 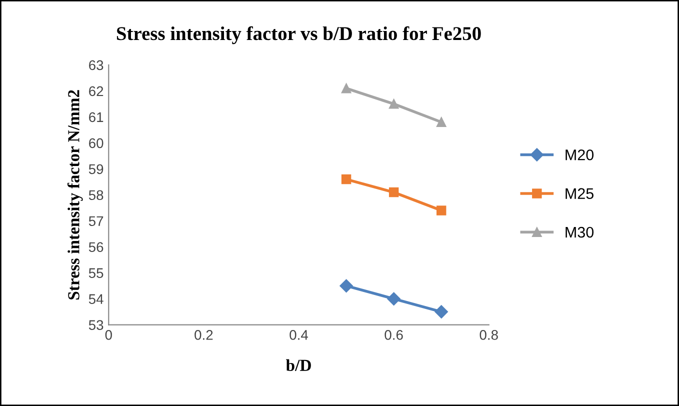 I want to click on chart-title: Stress intensity factor vs b/D ratio for Fe250, so click(x=298, y=35).